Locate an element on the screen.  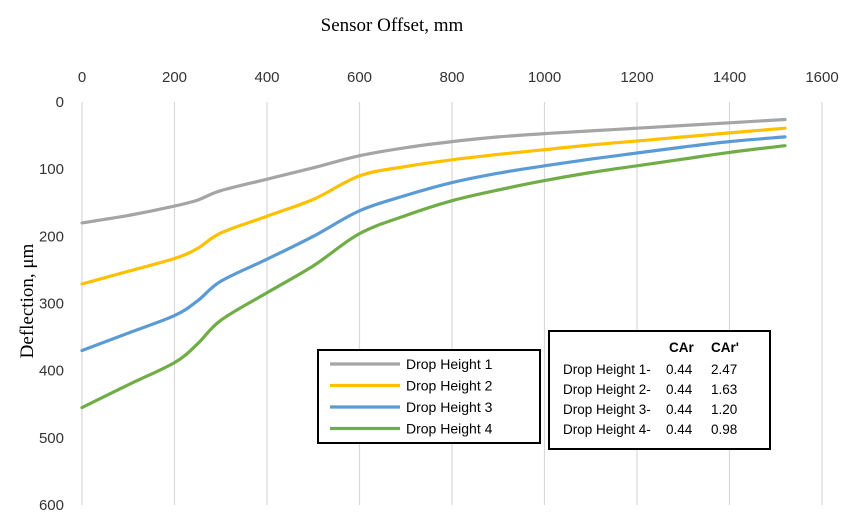
coefficient-table-box is located at coordinates (659, 390).